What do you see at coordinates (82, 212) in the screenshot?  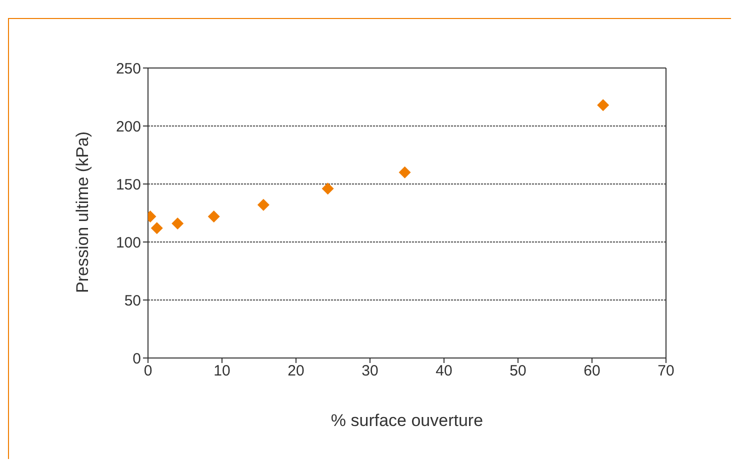 I see `y-axis-title: Pression ultime (kPa)` at bounding box center [82, 212].